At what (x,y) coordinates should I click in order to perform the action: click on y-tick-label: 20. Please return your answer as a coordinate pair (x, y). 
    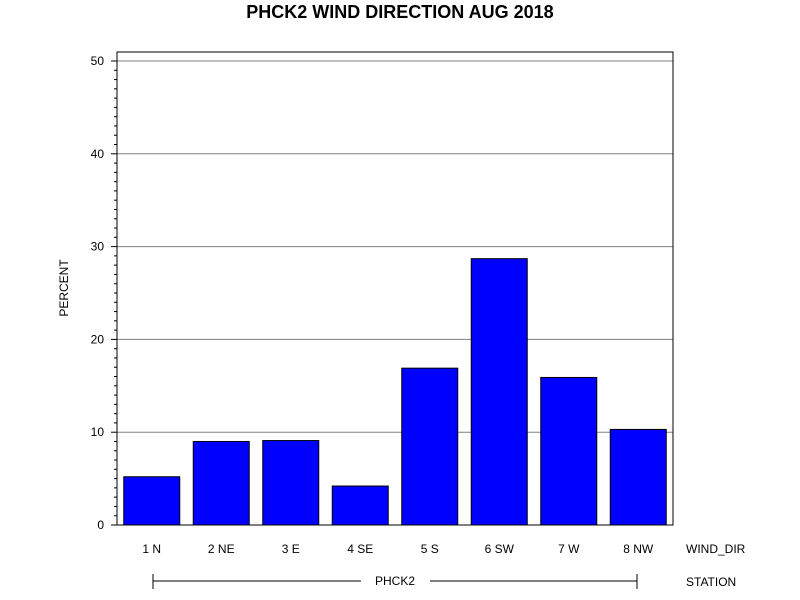
    Looking at the image, I should click on (98, 339).